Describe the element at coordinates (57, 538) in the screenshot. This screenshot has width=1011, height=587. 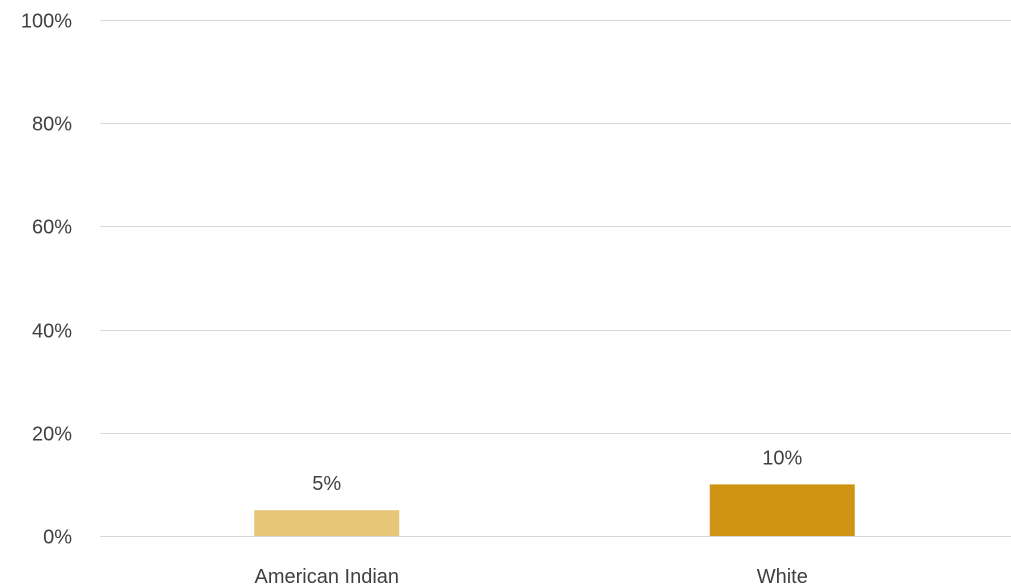
I see `y-tick-label: 0%` at that location.